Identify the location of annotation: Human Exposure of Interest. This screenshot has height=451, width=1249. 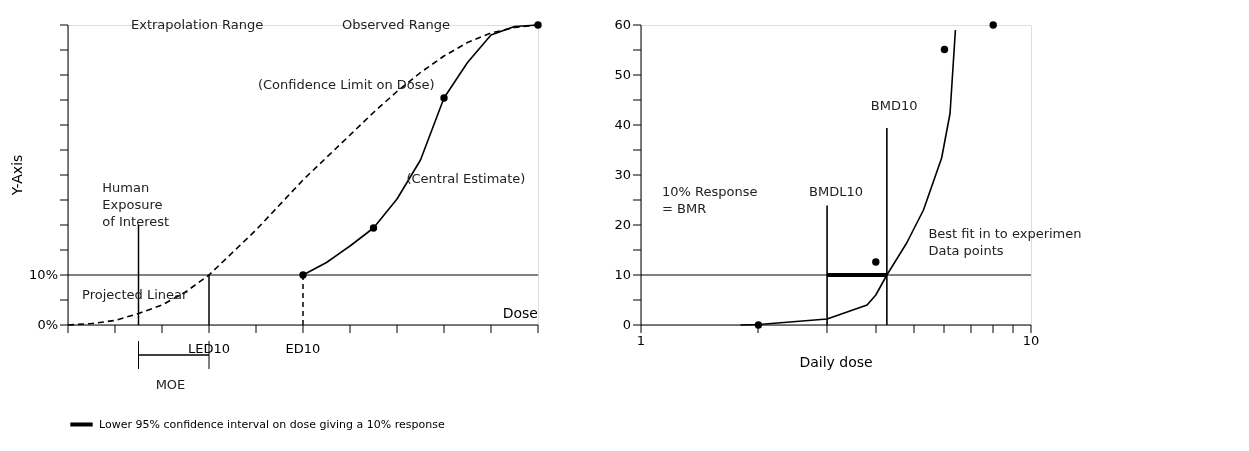
(136, 205).